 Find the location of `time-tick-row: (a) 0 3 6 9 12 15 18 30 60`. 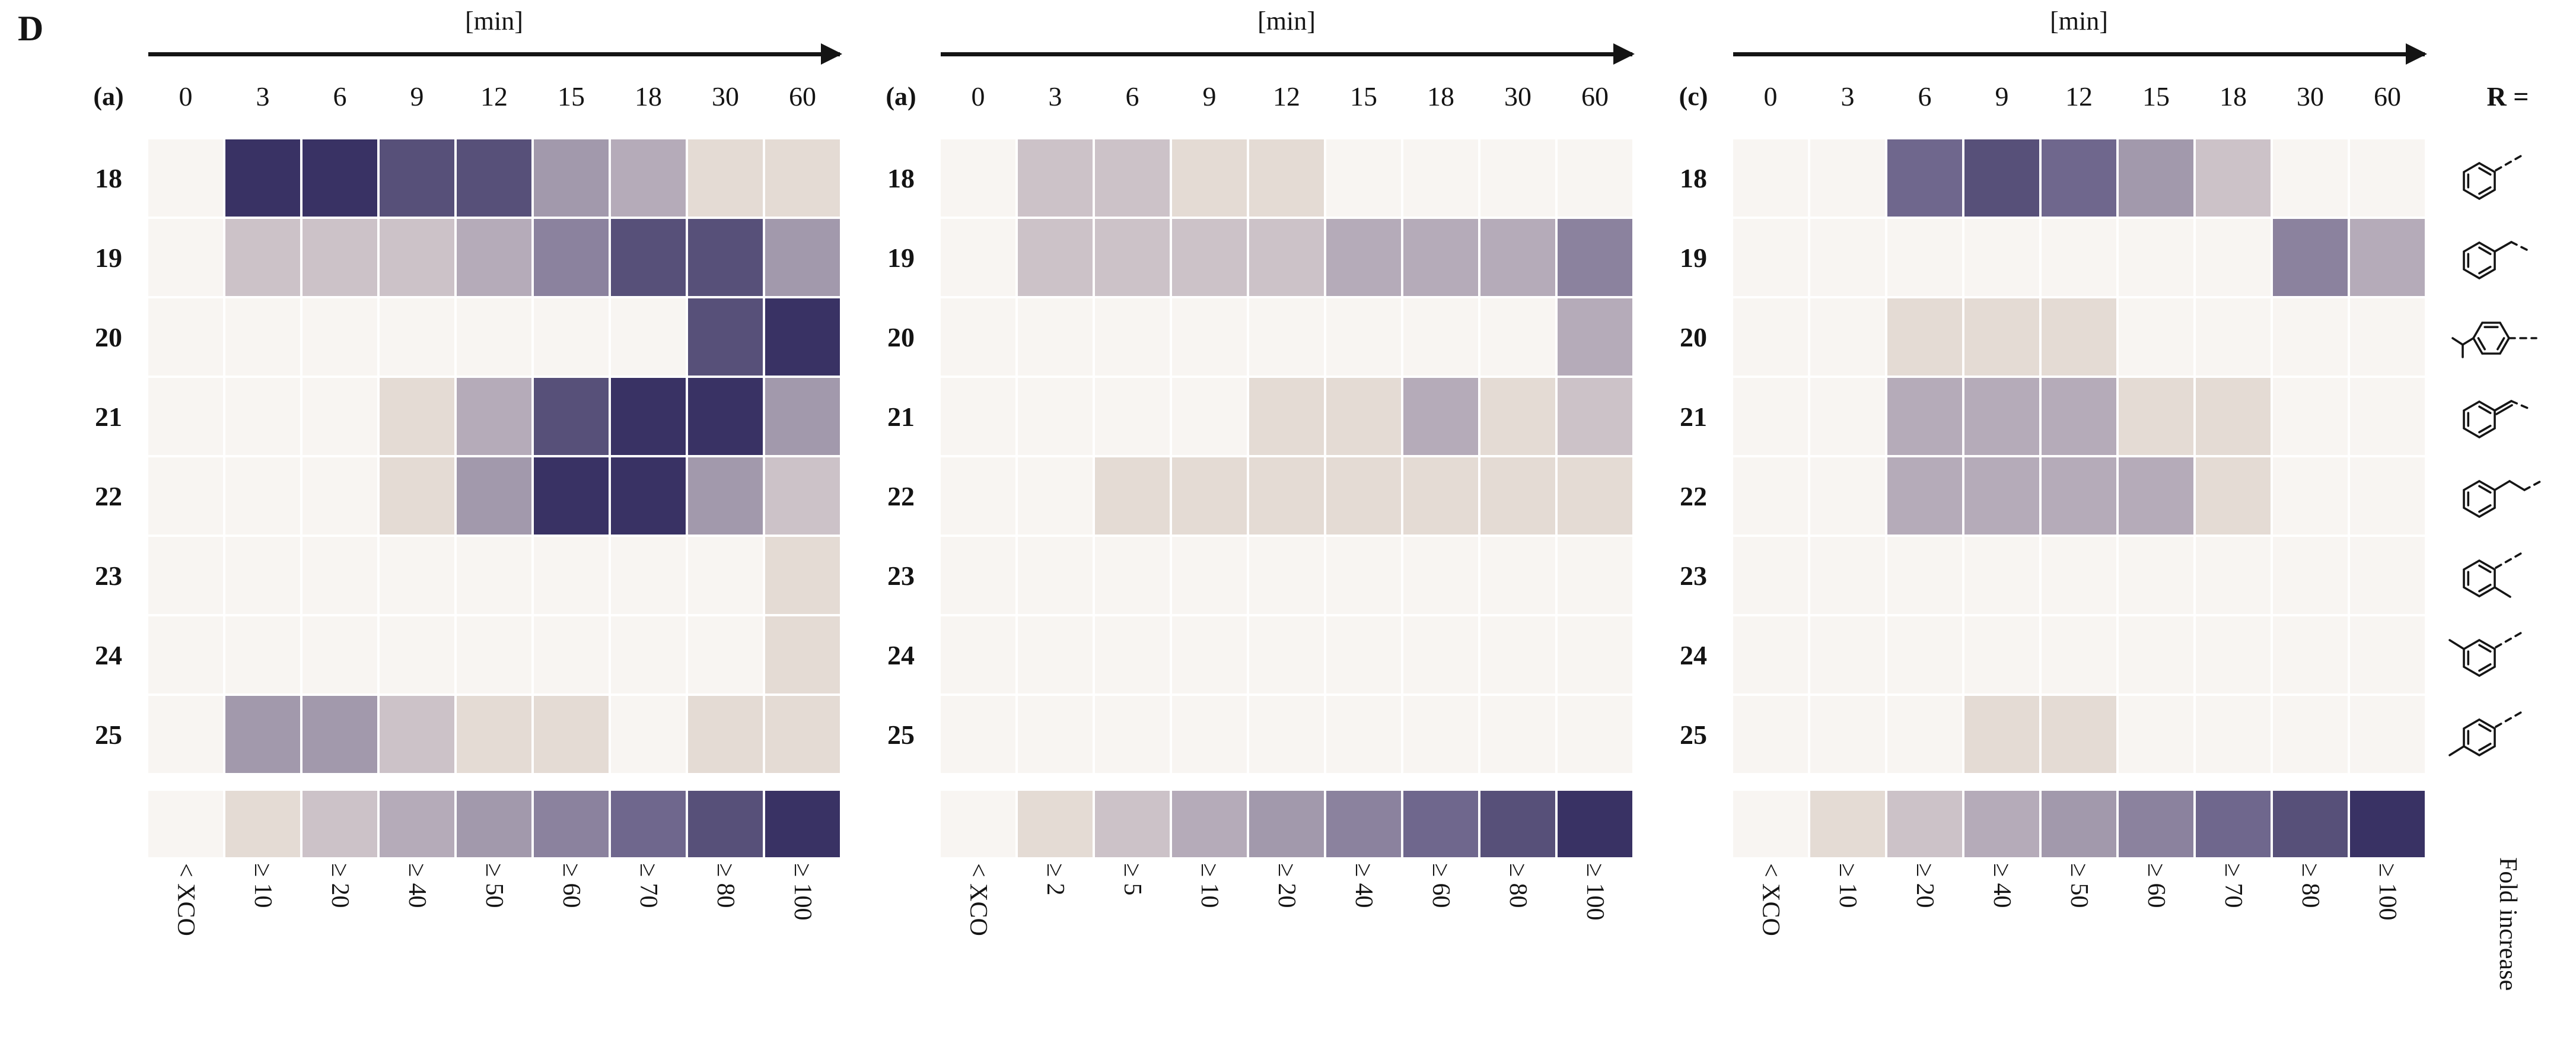

time-tick-row: (a) 0 3 6 9 12 15 18 30 60 is located at coordinates (1248, 97).